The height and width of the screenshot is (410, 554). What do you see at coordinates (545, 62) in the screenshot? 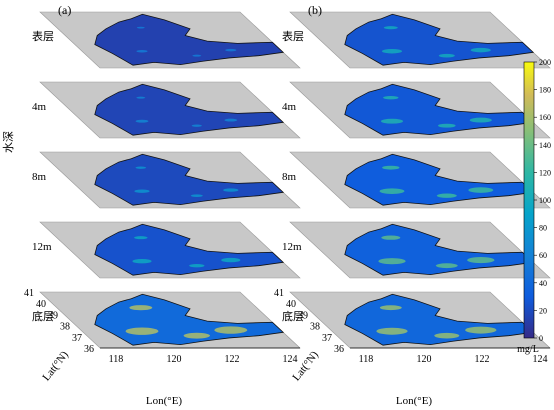
I see `colorbar-tick-label: 200` at bounding box center [545, 62].